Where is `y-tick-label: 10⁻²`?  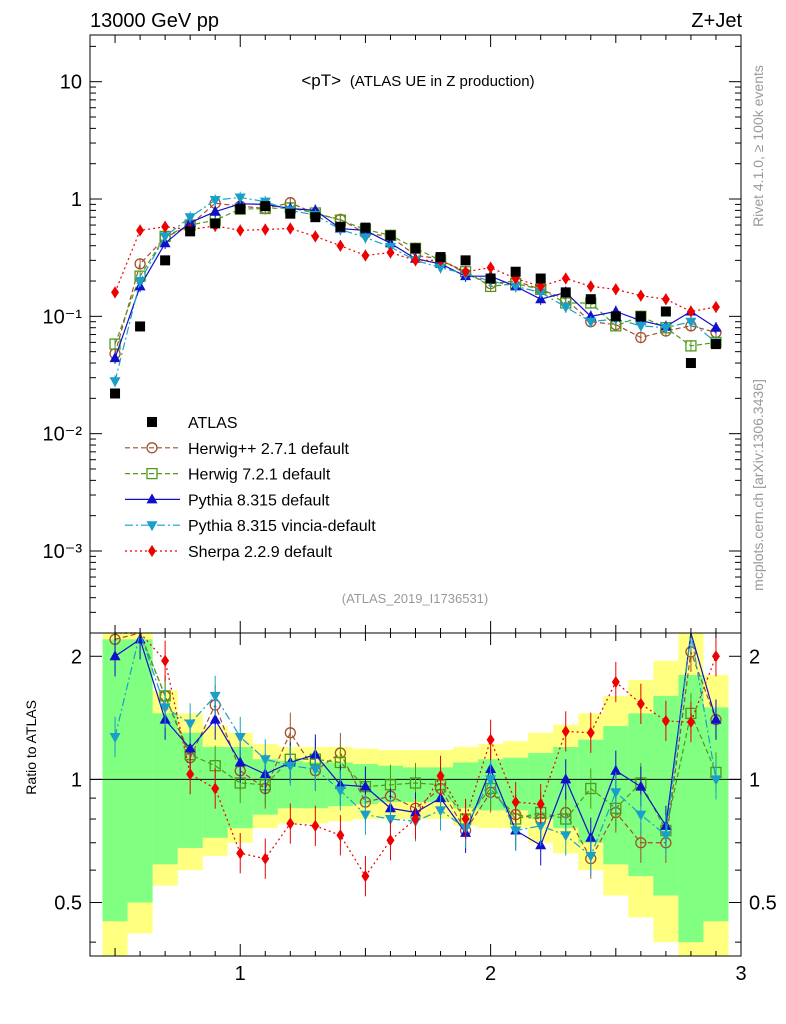 y-tick-label: 10⁻² is located at coordinates (63, 435).